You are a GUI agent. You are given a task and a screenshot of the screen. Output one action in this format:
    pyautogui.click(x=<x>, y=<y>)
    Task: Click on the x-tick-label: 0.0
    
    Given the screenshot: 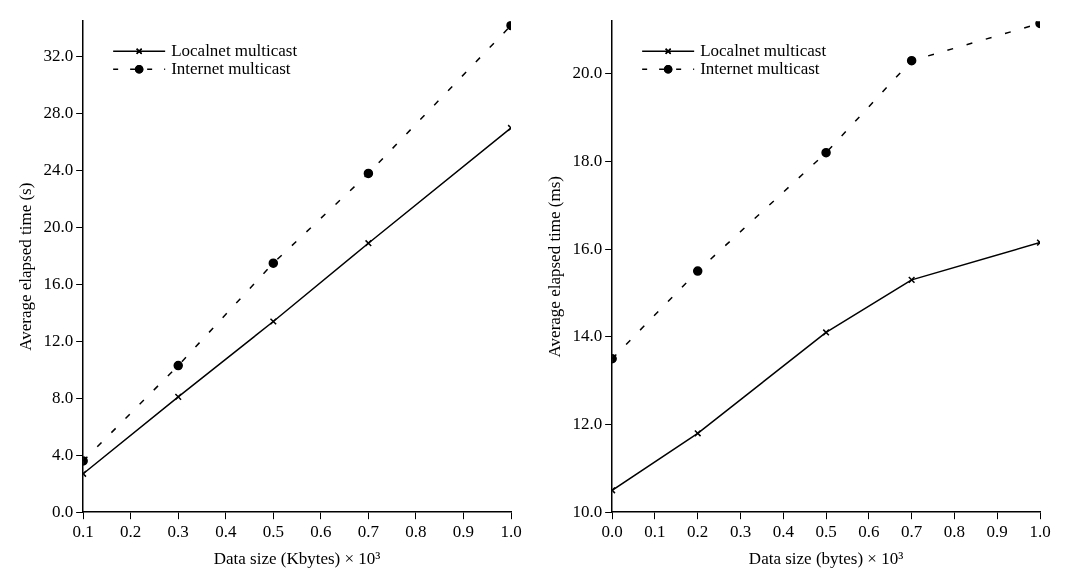 What is the action you would take?
    pyautogui.click(x=612, y=531)
    